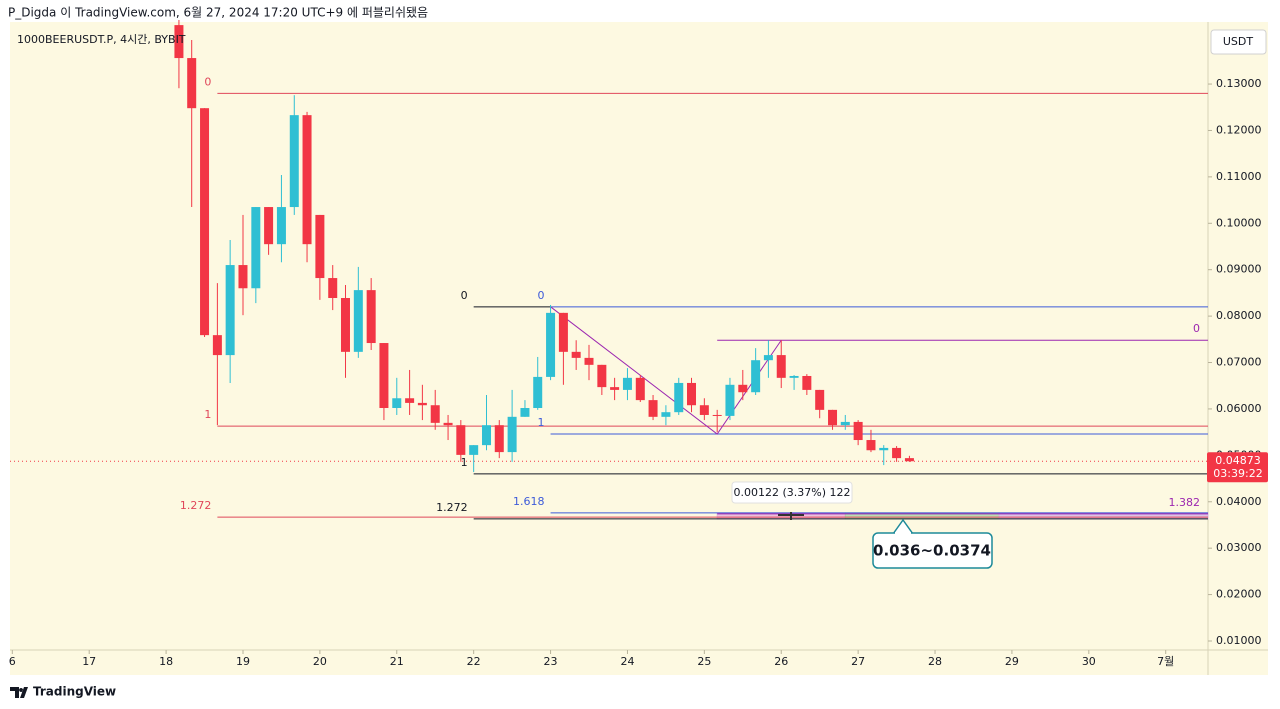 The image size is (1280, 709). I want to click on callout-joint, so click(903, 533).